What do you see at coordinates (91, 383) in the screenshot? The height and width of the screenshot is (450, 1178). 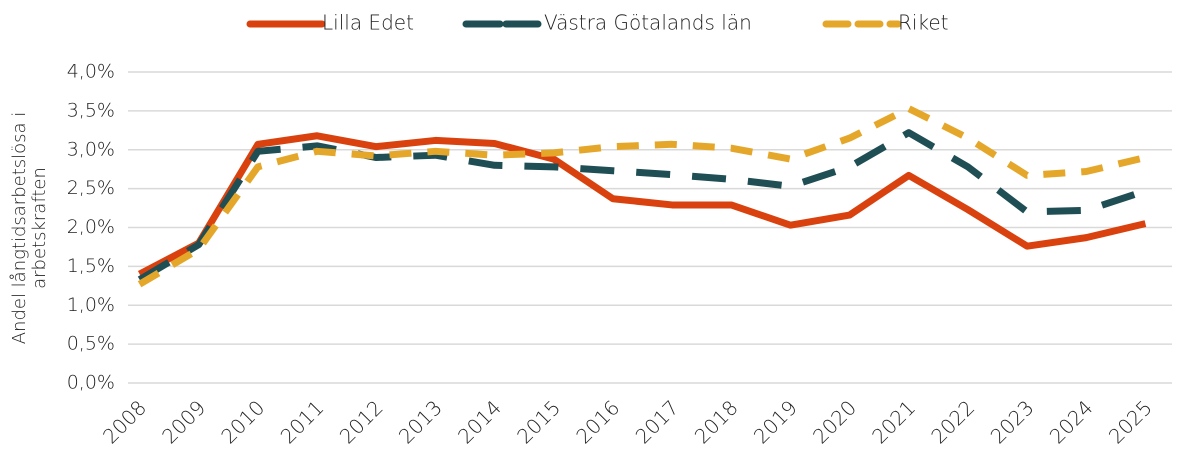 I see `y-tick-label: 0,0%` at bounding box center [91, 383].